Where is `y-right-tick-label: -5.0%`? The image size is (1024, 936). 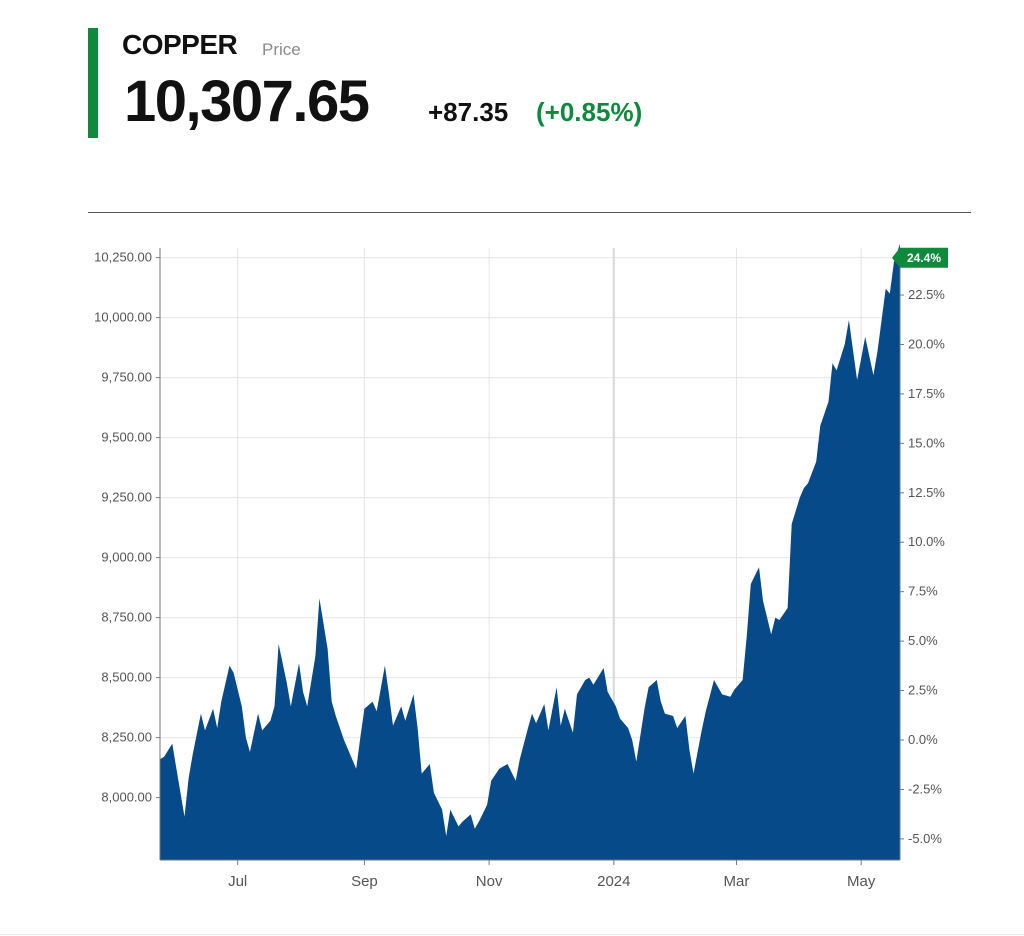 y-right-tick-label: -5.0% is located at coordinates (925, 838).